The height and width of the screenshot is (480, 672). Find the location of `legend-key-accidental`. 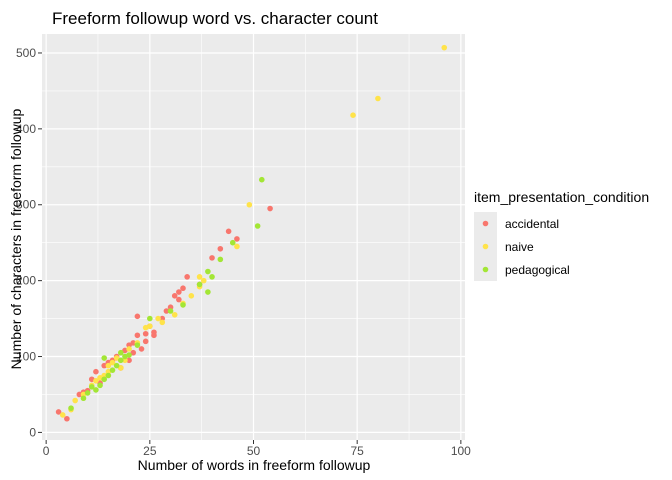

legend-key-accidental is located at coordinates (485, 223).